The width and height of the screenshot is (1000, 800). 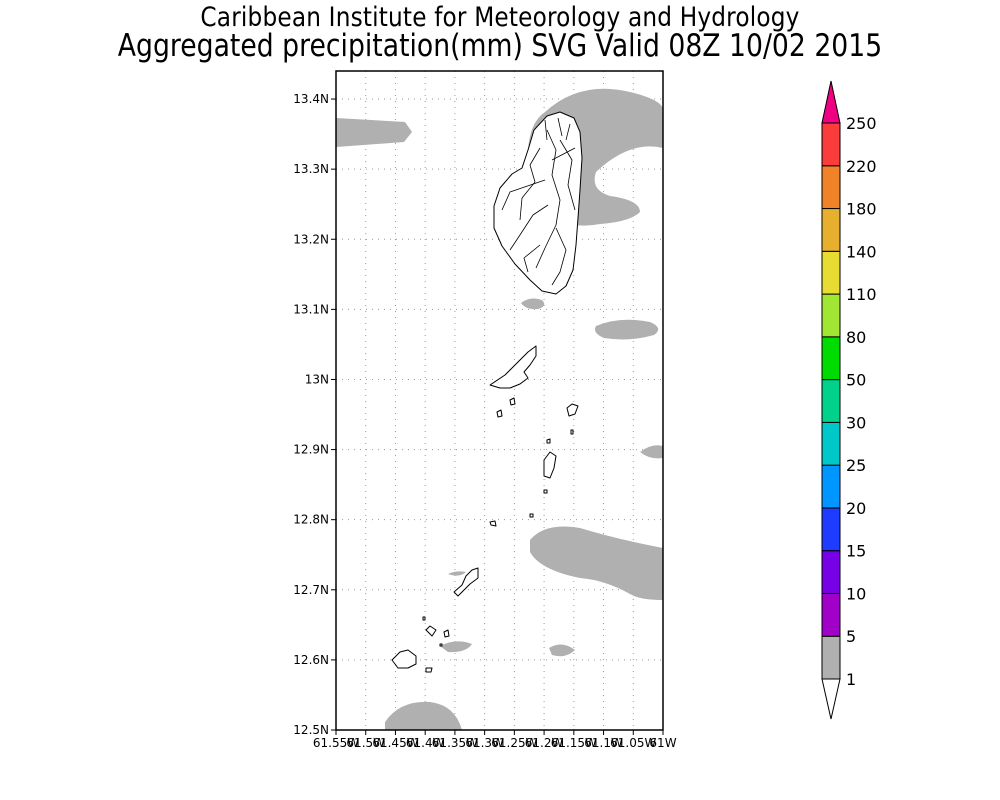 What do you see at coordinates (487, 392) in the screenshot?
I see `island-outlines` at bounding box center [487, 392].